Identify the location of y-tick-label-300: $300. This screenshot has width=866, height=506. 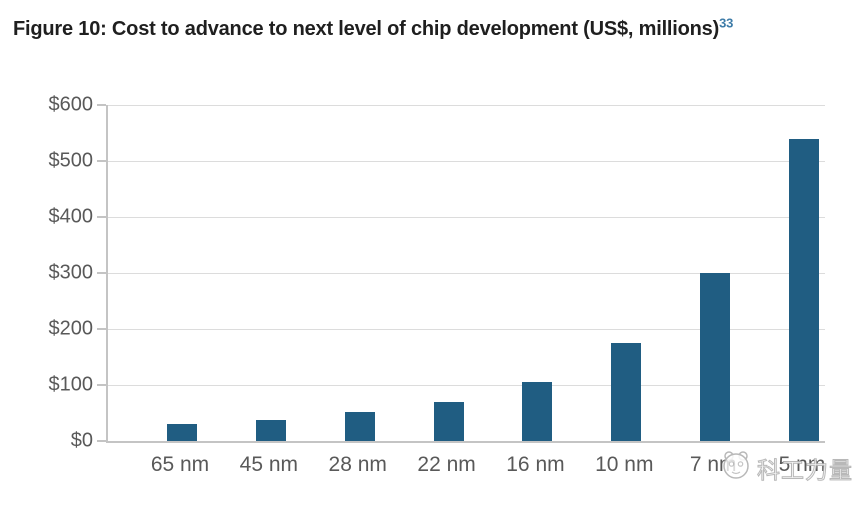
(71, 272).